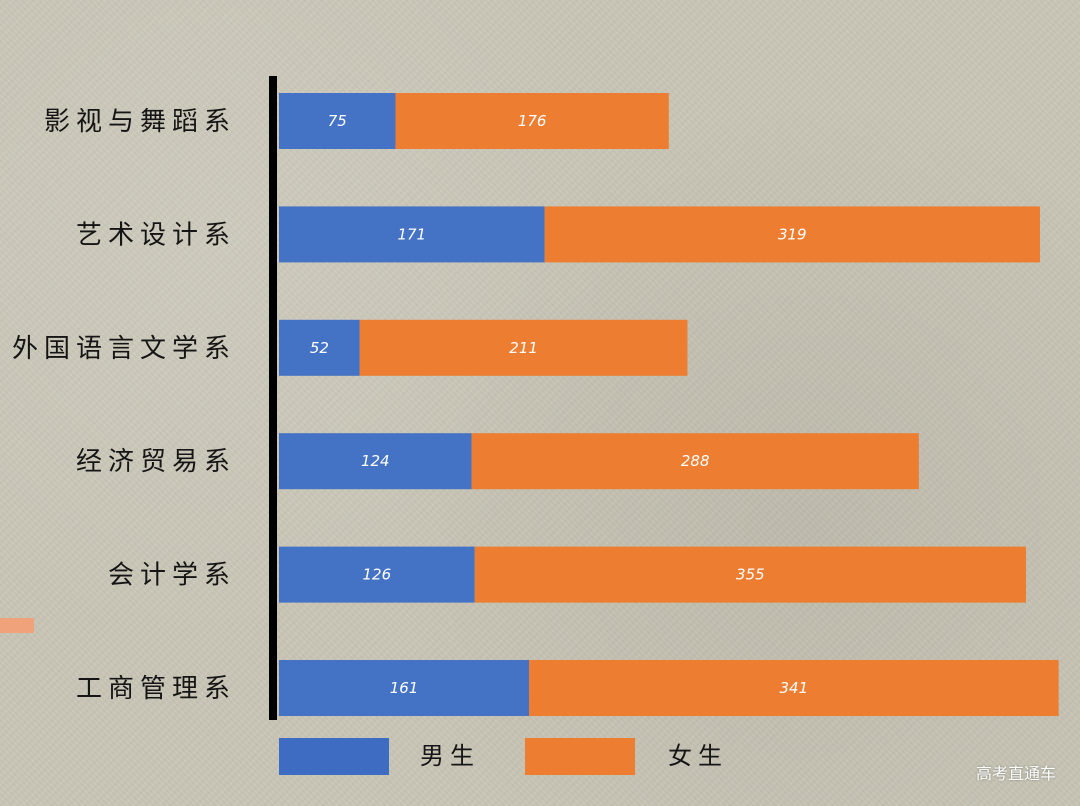  What do you see at coordinates (698, 756) in the screenshot?
I see `legend-label: 女生` at bounding box center [698, 756].